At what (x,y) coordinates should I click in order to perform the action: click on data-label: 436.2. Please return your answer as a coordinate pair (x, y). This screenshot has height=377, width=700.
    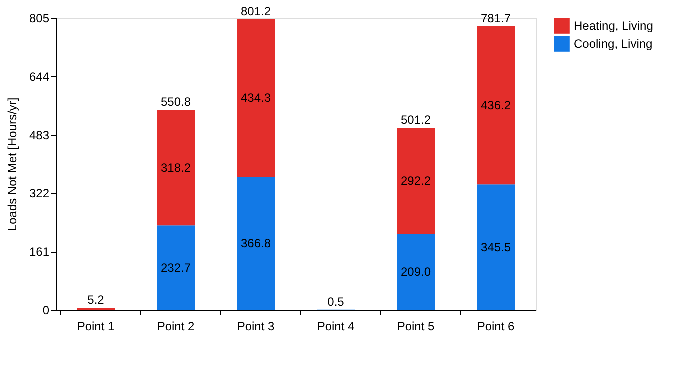
    Looking at the image, I should click on (496, 105).